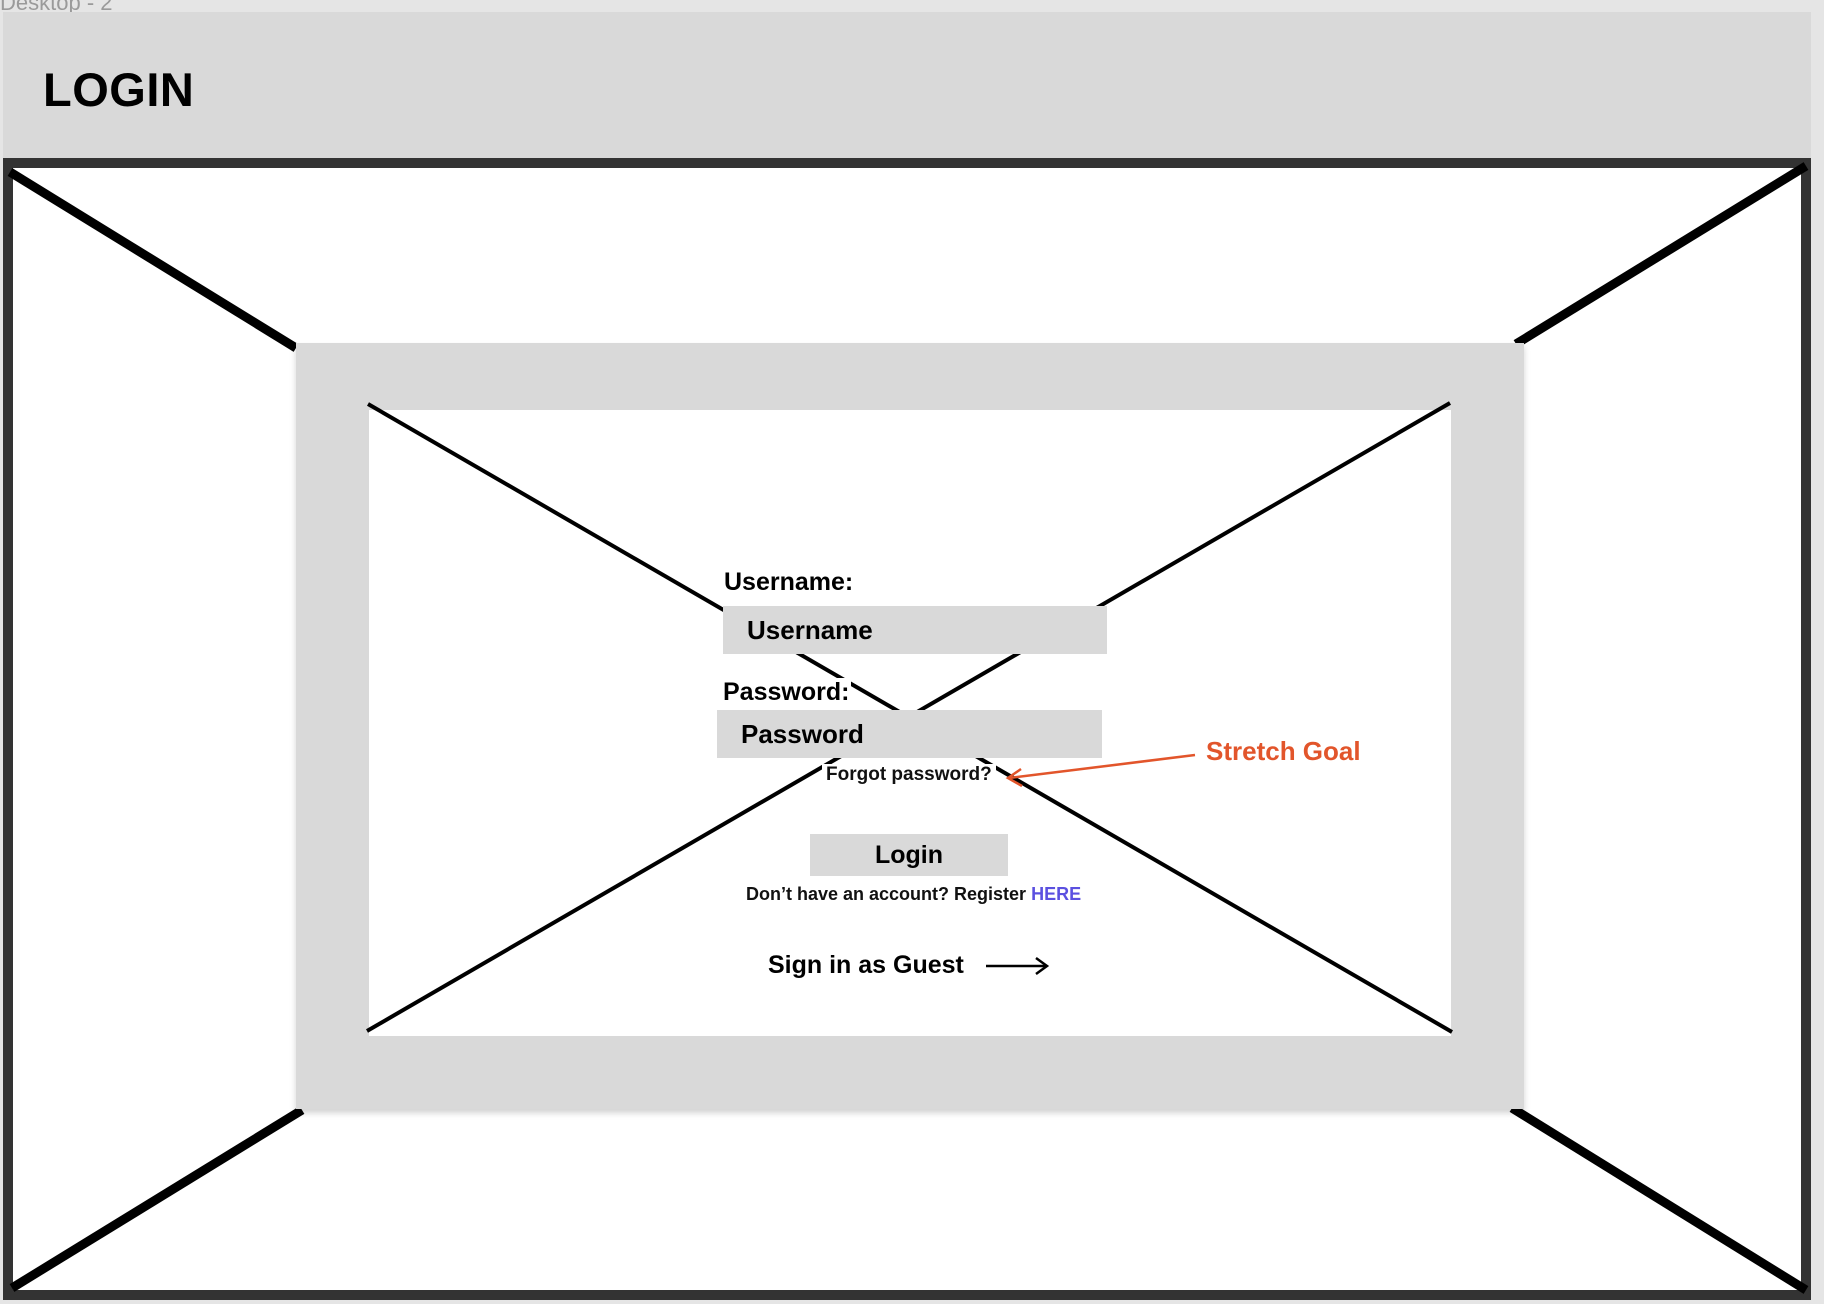 This screenshot has height=1304, width=1824. What do you see at coordinates (866, 965) in the screenshot?
I see `guest-signin-label: Sign in as Guest` at bounding box center [866, 965].